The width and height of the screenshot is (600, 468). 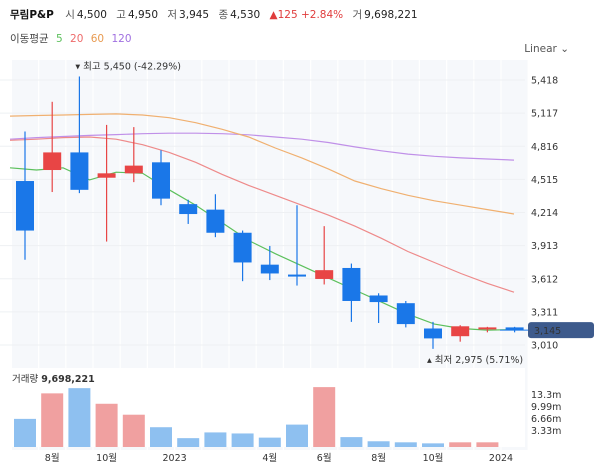 I want to click on ma120-legend: 120, so click(x=121, y=39).